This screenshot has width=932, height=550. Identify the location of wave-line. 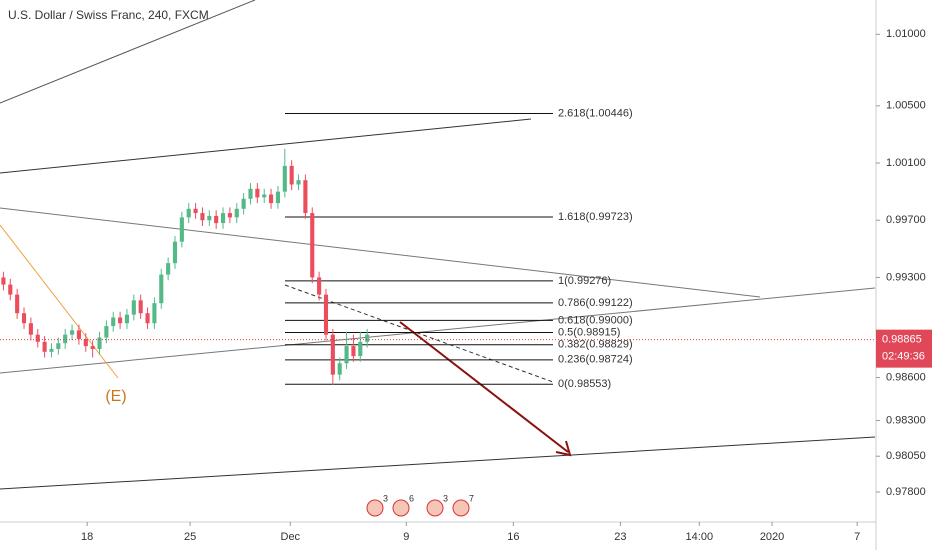
(59, 301).